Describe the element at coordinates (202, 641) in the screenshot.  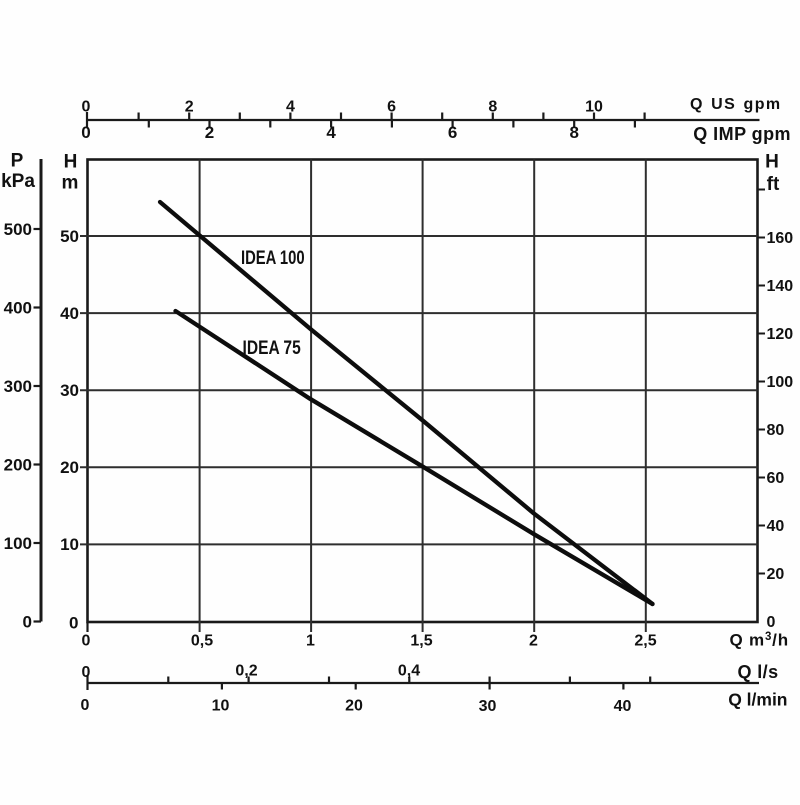
I see `svg-text: 0,5` at that location.